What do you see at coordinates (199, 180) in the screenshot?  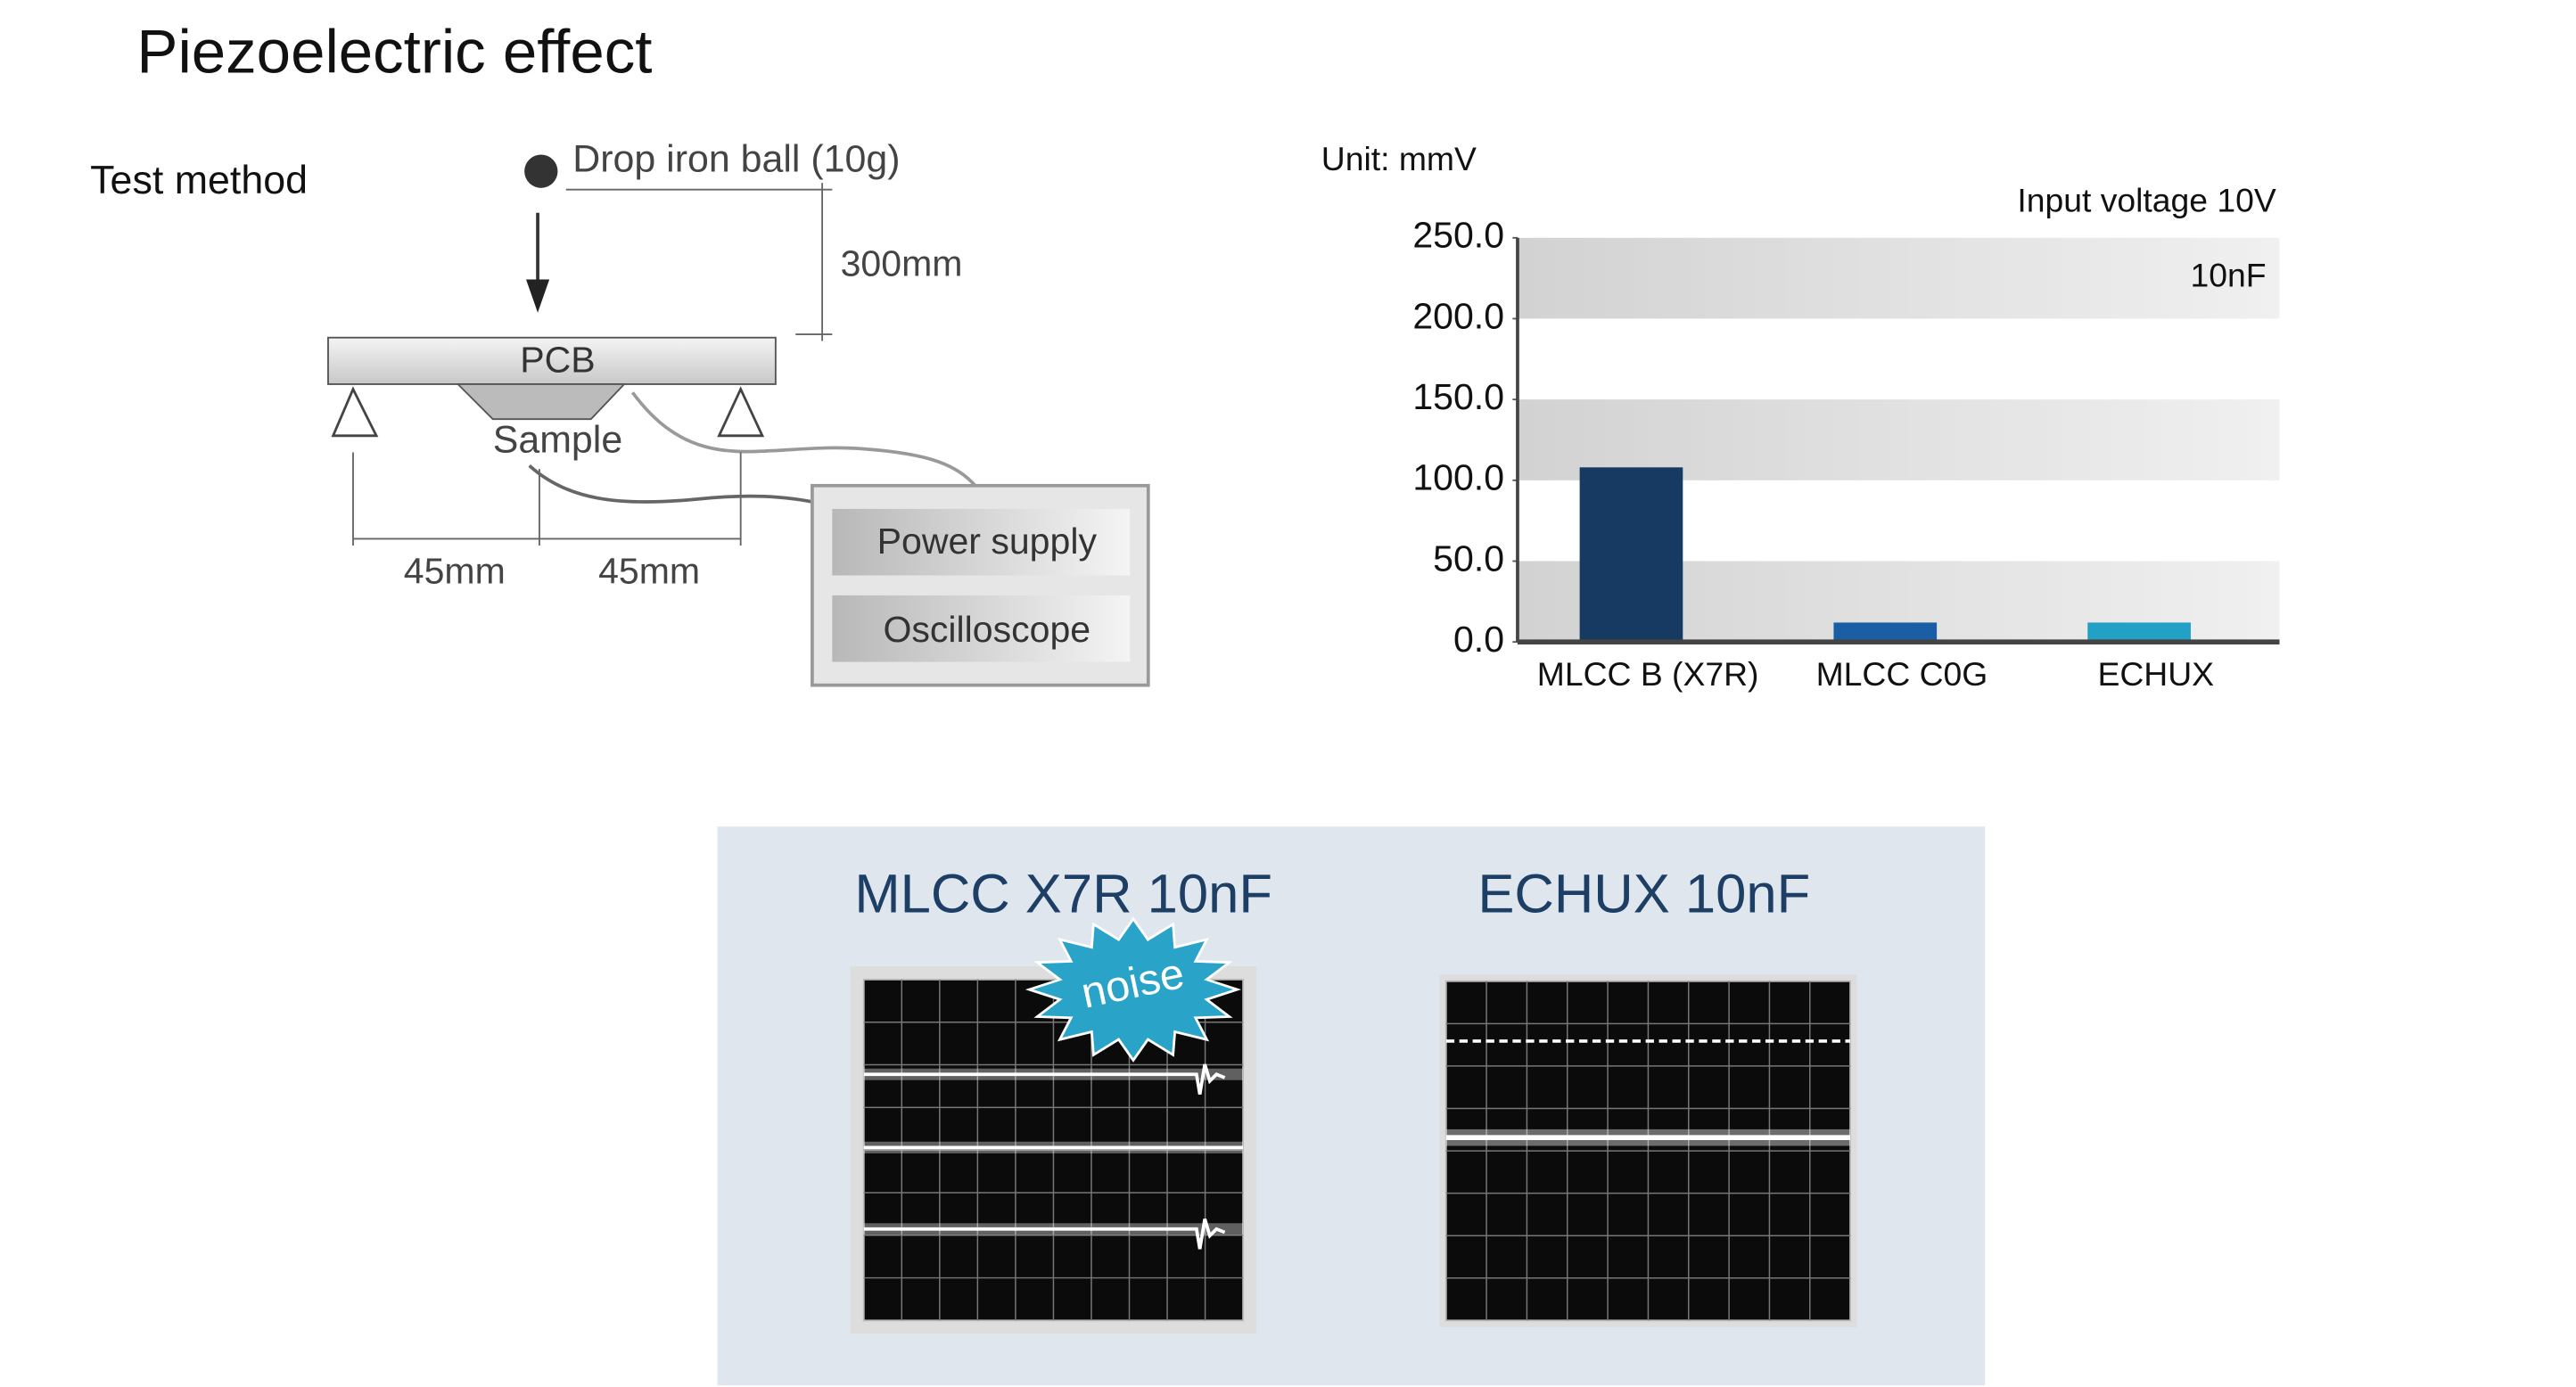 I see `method-label: Test method` at bounding box center [199, 180].